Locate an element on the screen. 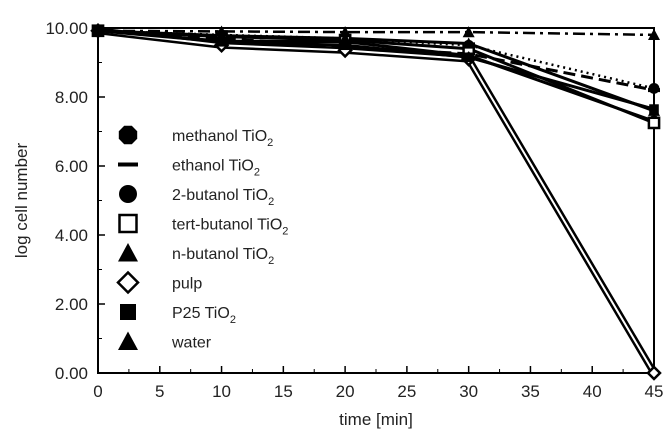 The image size is (668, 435). legend-label-1: ethanol TiO2 is located at coordinates (216, 168).